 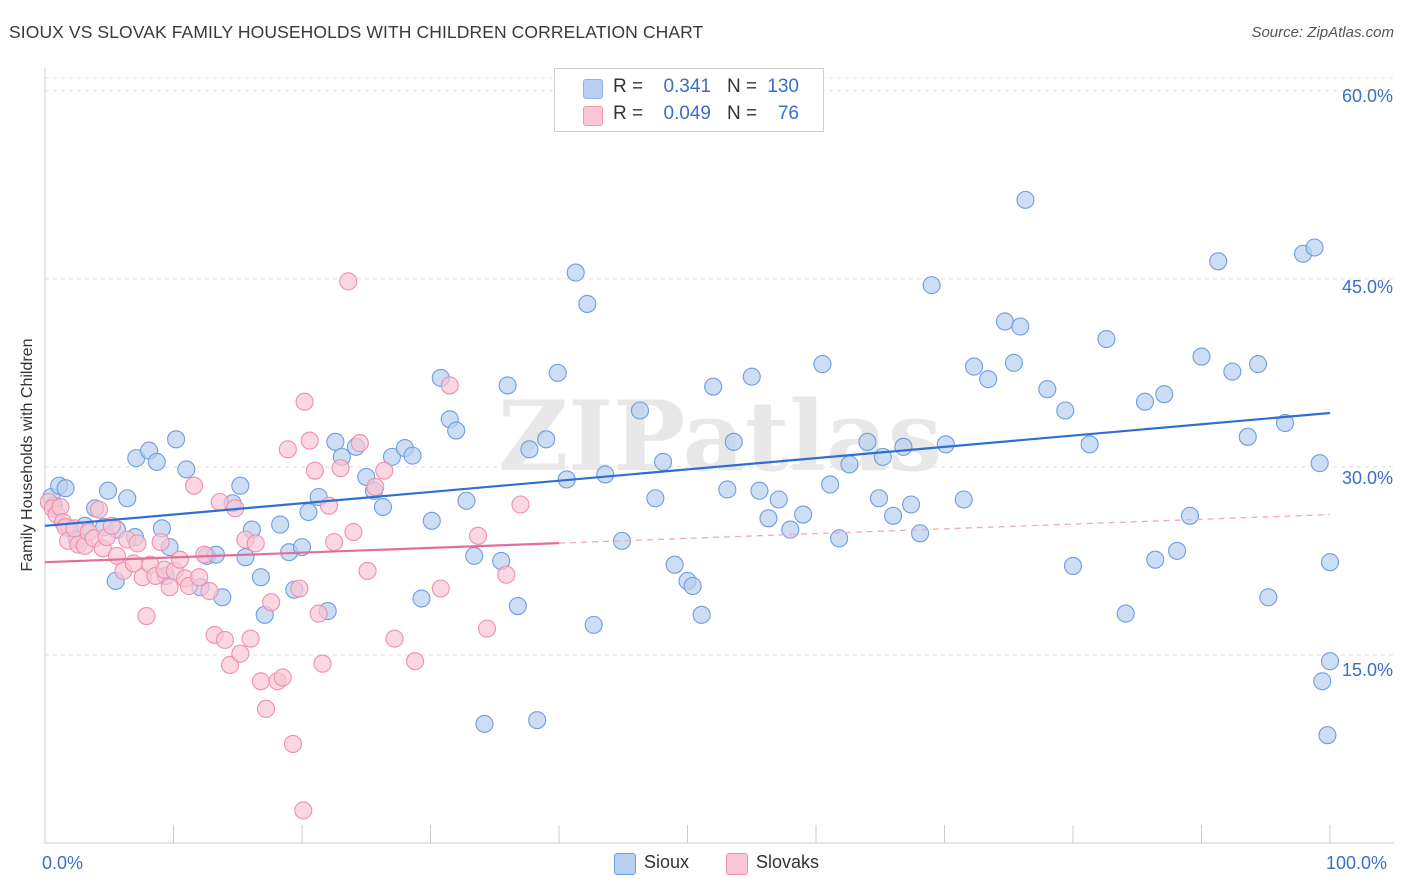 I want to click on y-tick-15: 15.0%, so click(x=1367, y=670).